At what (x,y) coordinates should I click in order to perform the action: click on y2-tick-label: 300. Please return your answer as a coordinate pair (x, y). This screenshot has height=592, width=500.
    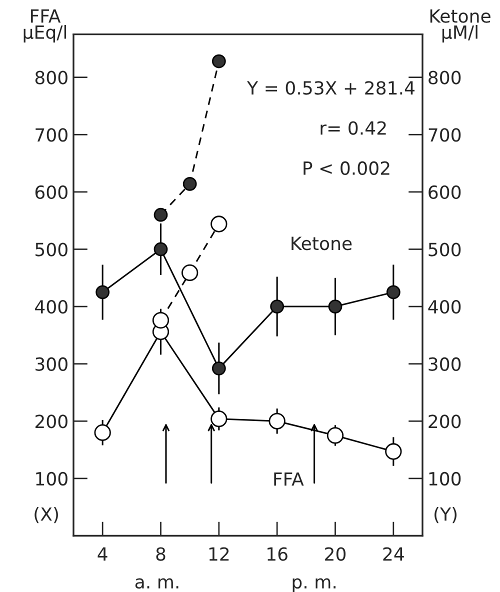
    Looking at the image, I should click on (444, 364).